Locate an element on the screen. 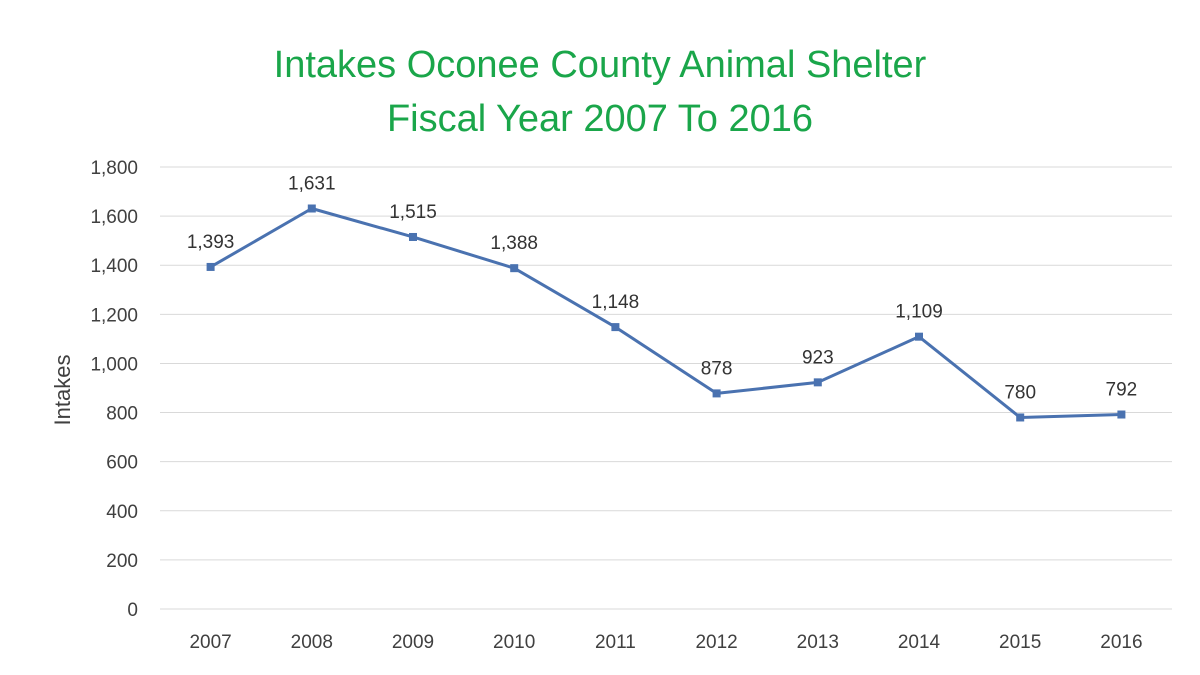 This screenshot has height=675, width=1200. data-label: 1,388 is located at coordinates (514, 243).